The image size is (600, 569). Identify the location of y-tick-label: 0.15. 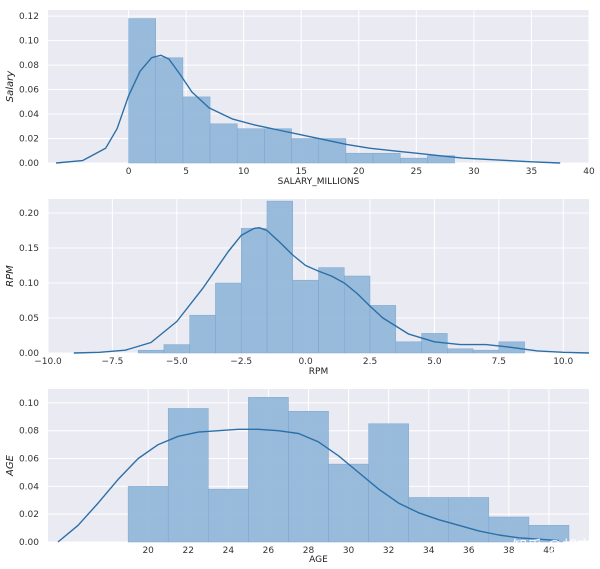
(29, 249).